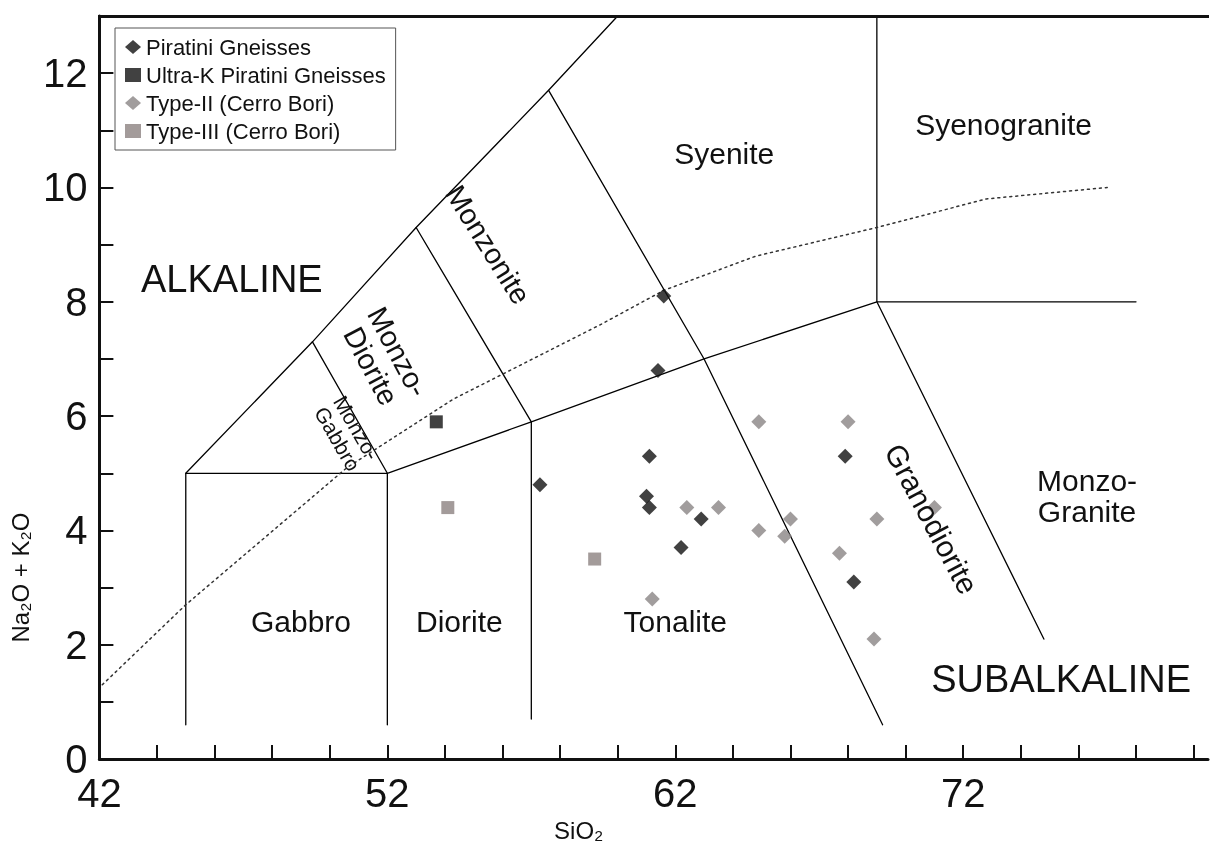 This screenshot has width=1211, height=847. Describe the element at coordinates (266, 75) in the screenshot. I see `legend-label: Ultra-K Piratini Gneisses` at that location.